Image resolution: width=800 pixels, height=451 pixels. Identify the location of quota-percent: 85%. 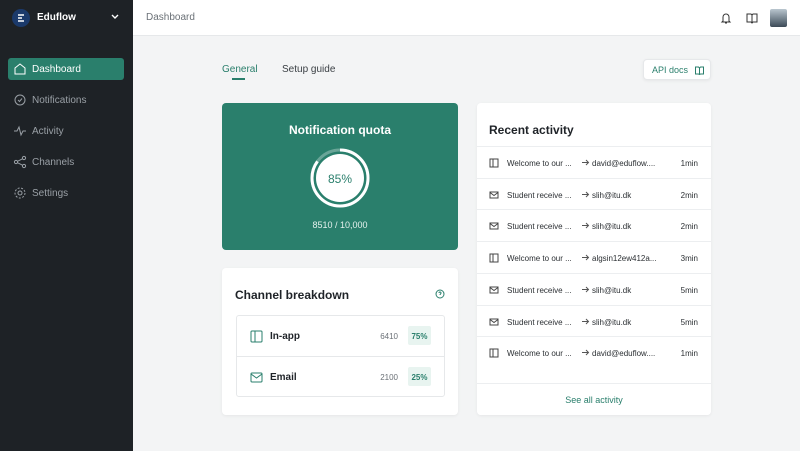
(340, 179).